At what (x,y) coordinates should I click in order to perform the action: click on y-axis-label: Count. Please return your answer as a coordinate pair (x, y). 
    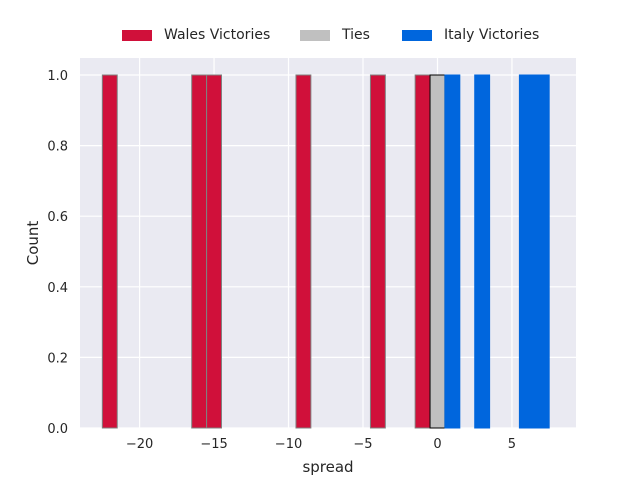
    Looking at the image, I should click on (33, 243).